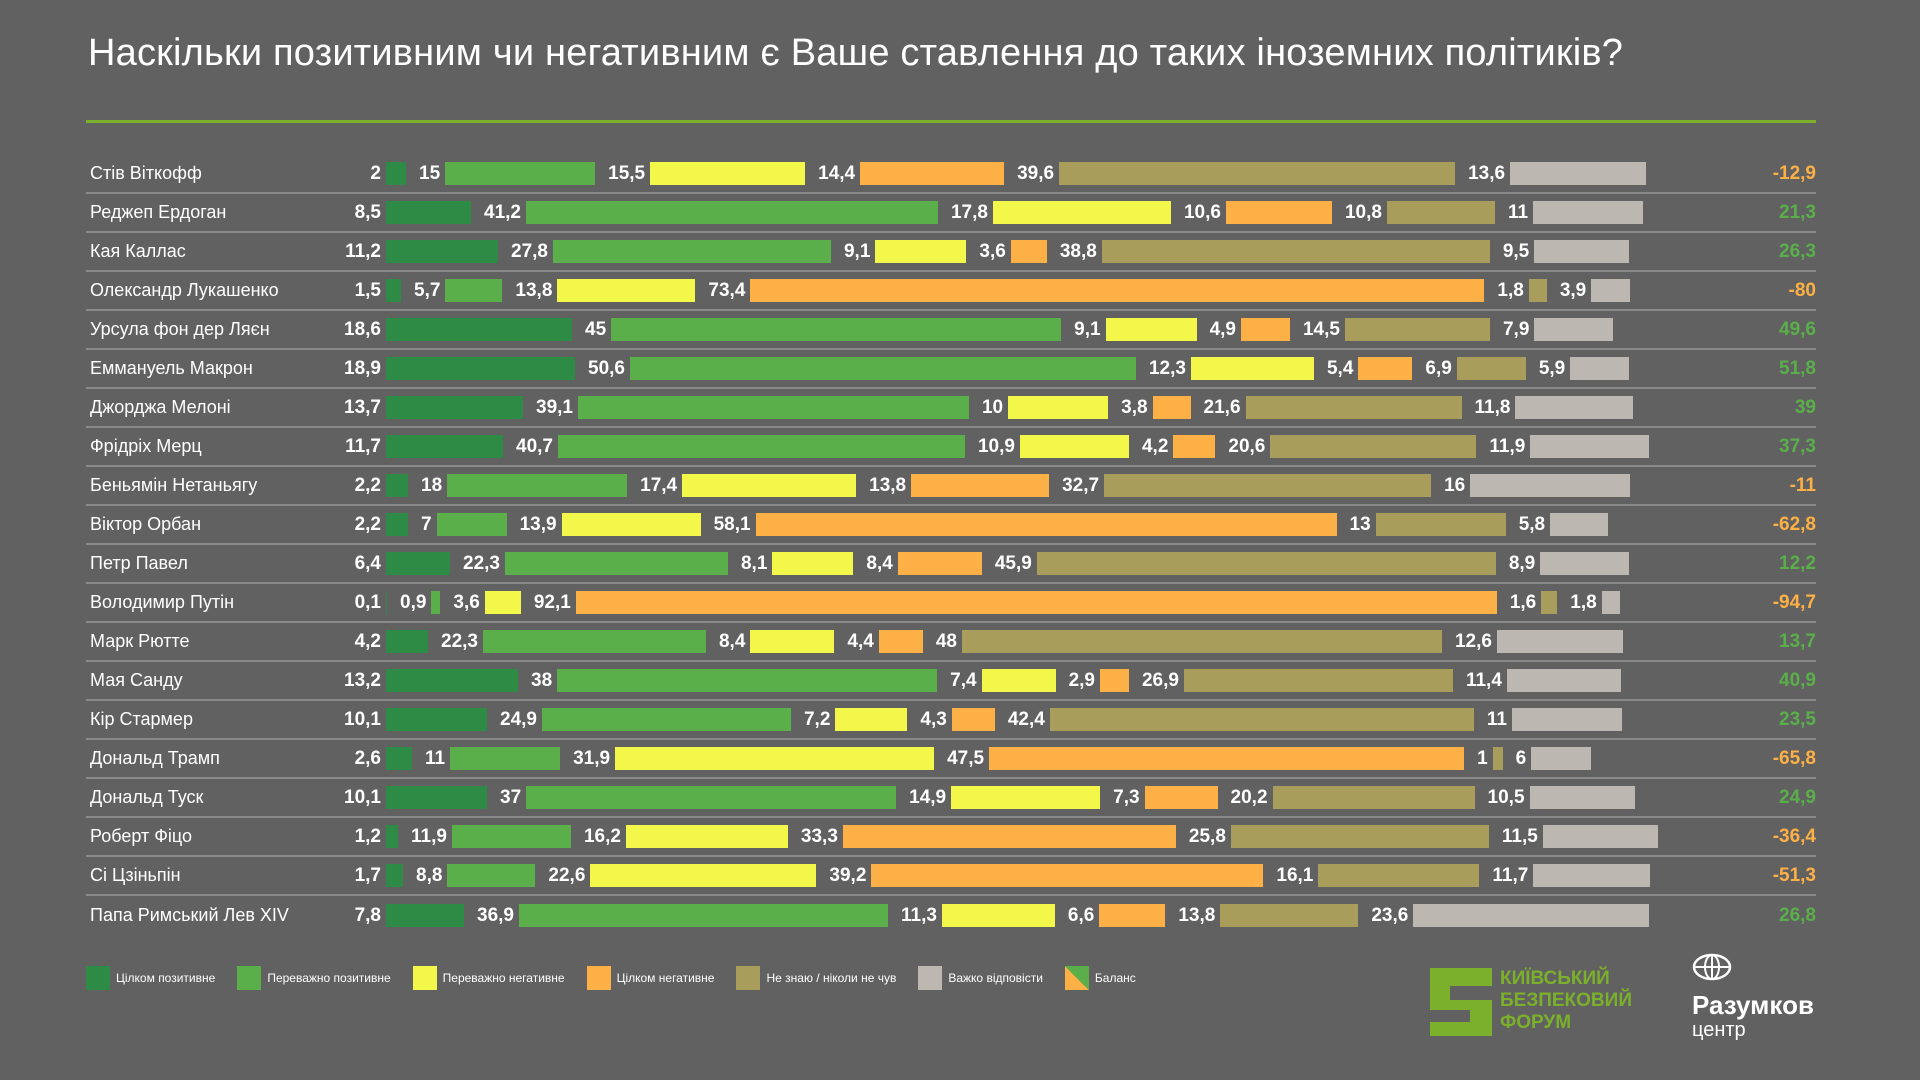 This screenshot has height=1080, width=1920. Describe the element at coordinates (1390, 915) in the screenshot. I see `data-label-hard-to-say: 23,6` at that location.